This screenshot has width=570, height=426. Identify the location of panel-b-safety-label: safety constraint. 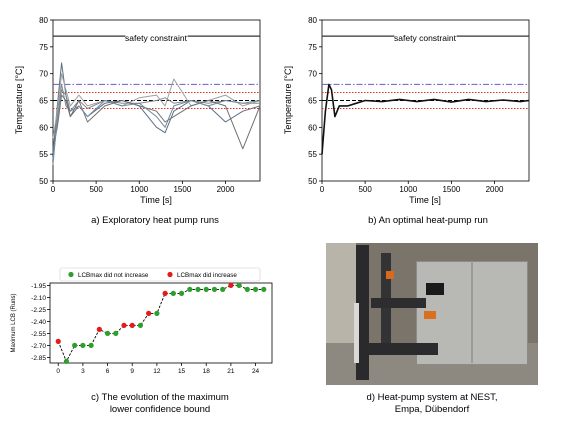
(425, 38).